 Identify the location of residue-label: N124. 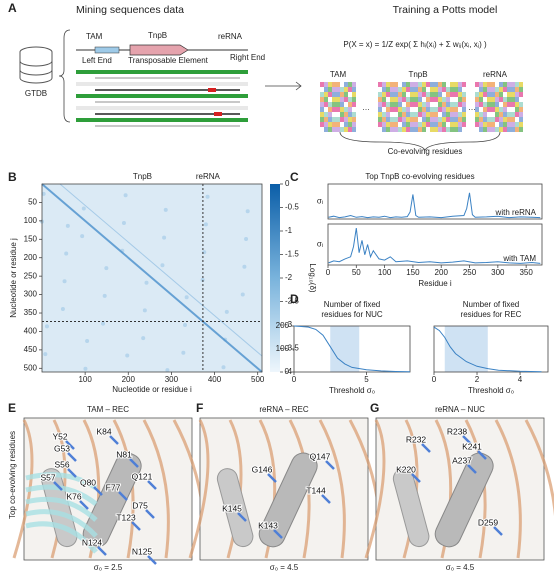
(92, 542).